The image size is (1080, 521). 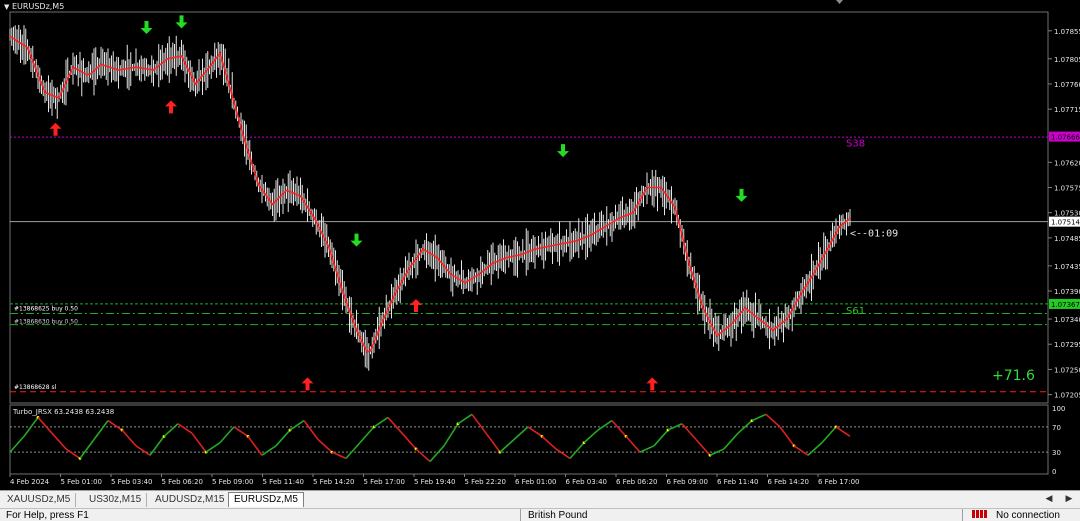 I want to click on time-tick-label: 6 Feb 01:00, so click(x=535, y=482).